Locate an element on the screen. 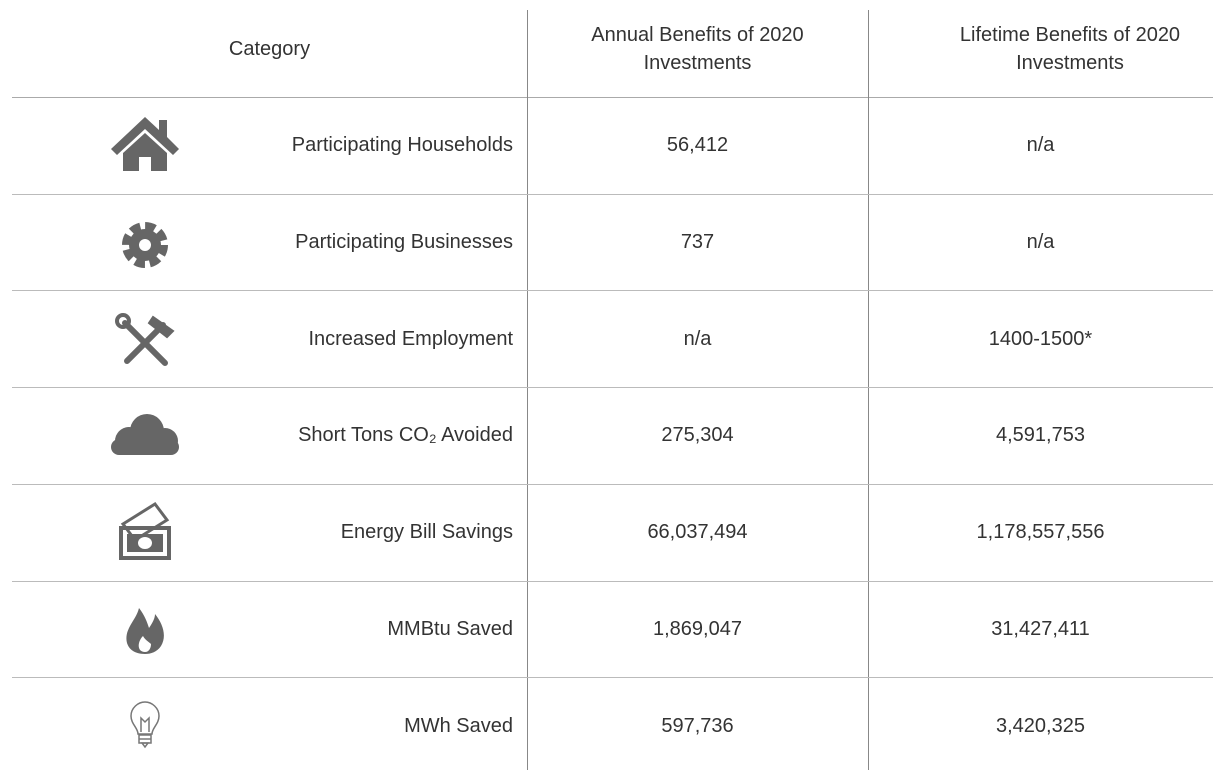  header-cell: Category is located at coordinates (269, 48).